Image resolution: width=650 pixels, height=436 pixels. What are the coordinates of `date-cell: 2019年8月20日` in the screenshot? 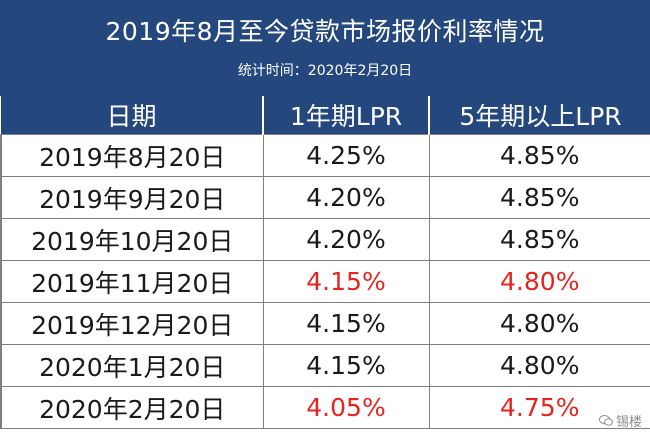 It's located at (132, 155).